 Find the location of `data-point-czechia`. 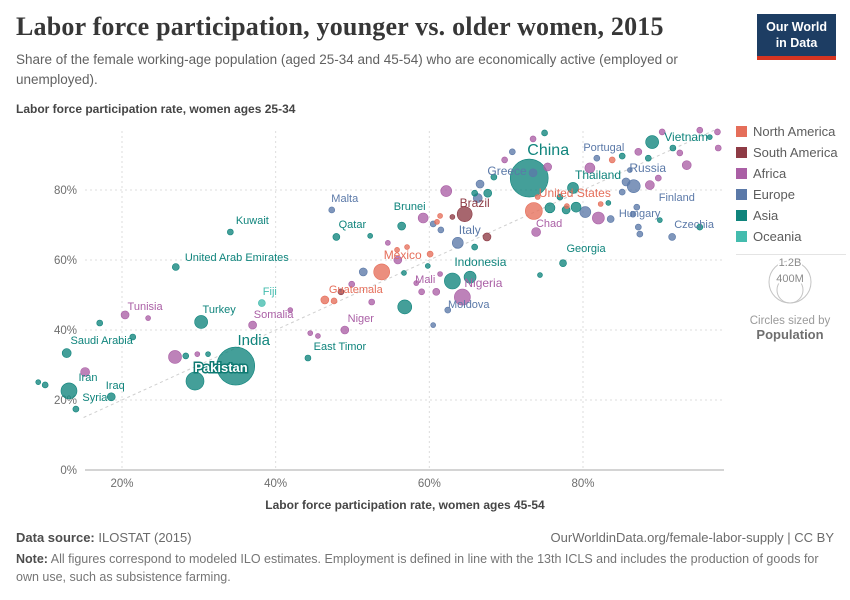

data-point-czechia is located at coordinates (672, 237).